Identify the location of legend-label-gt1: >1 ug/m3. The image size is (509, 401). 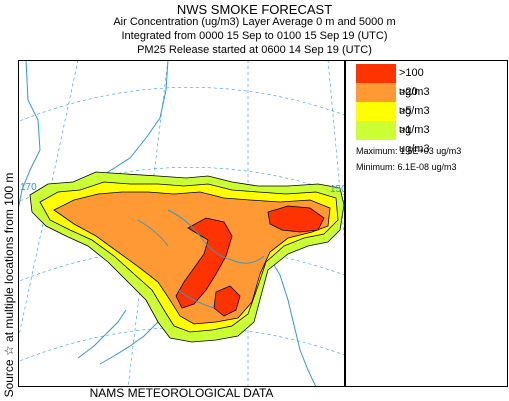
(414, 139).